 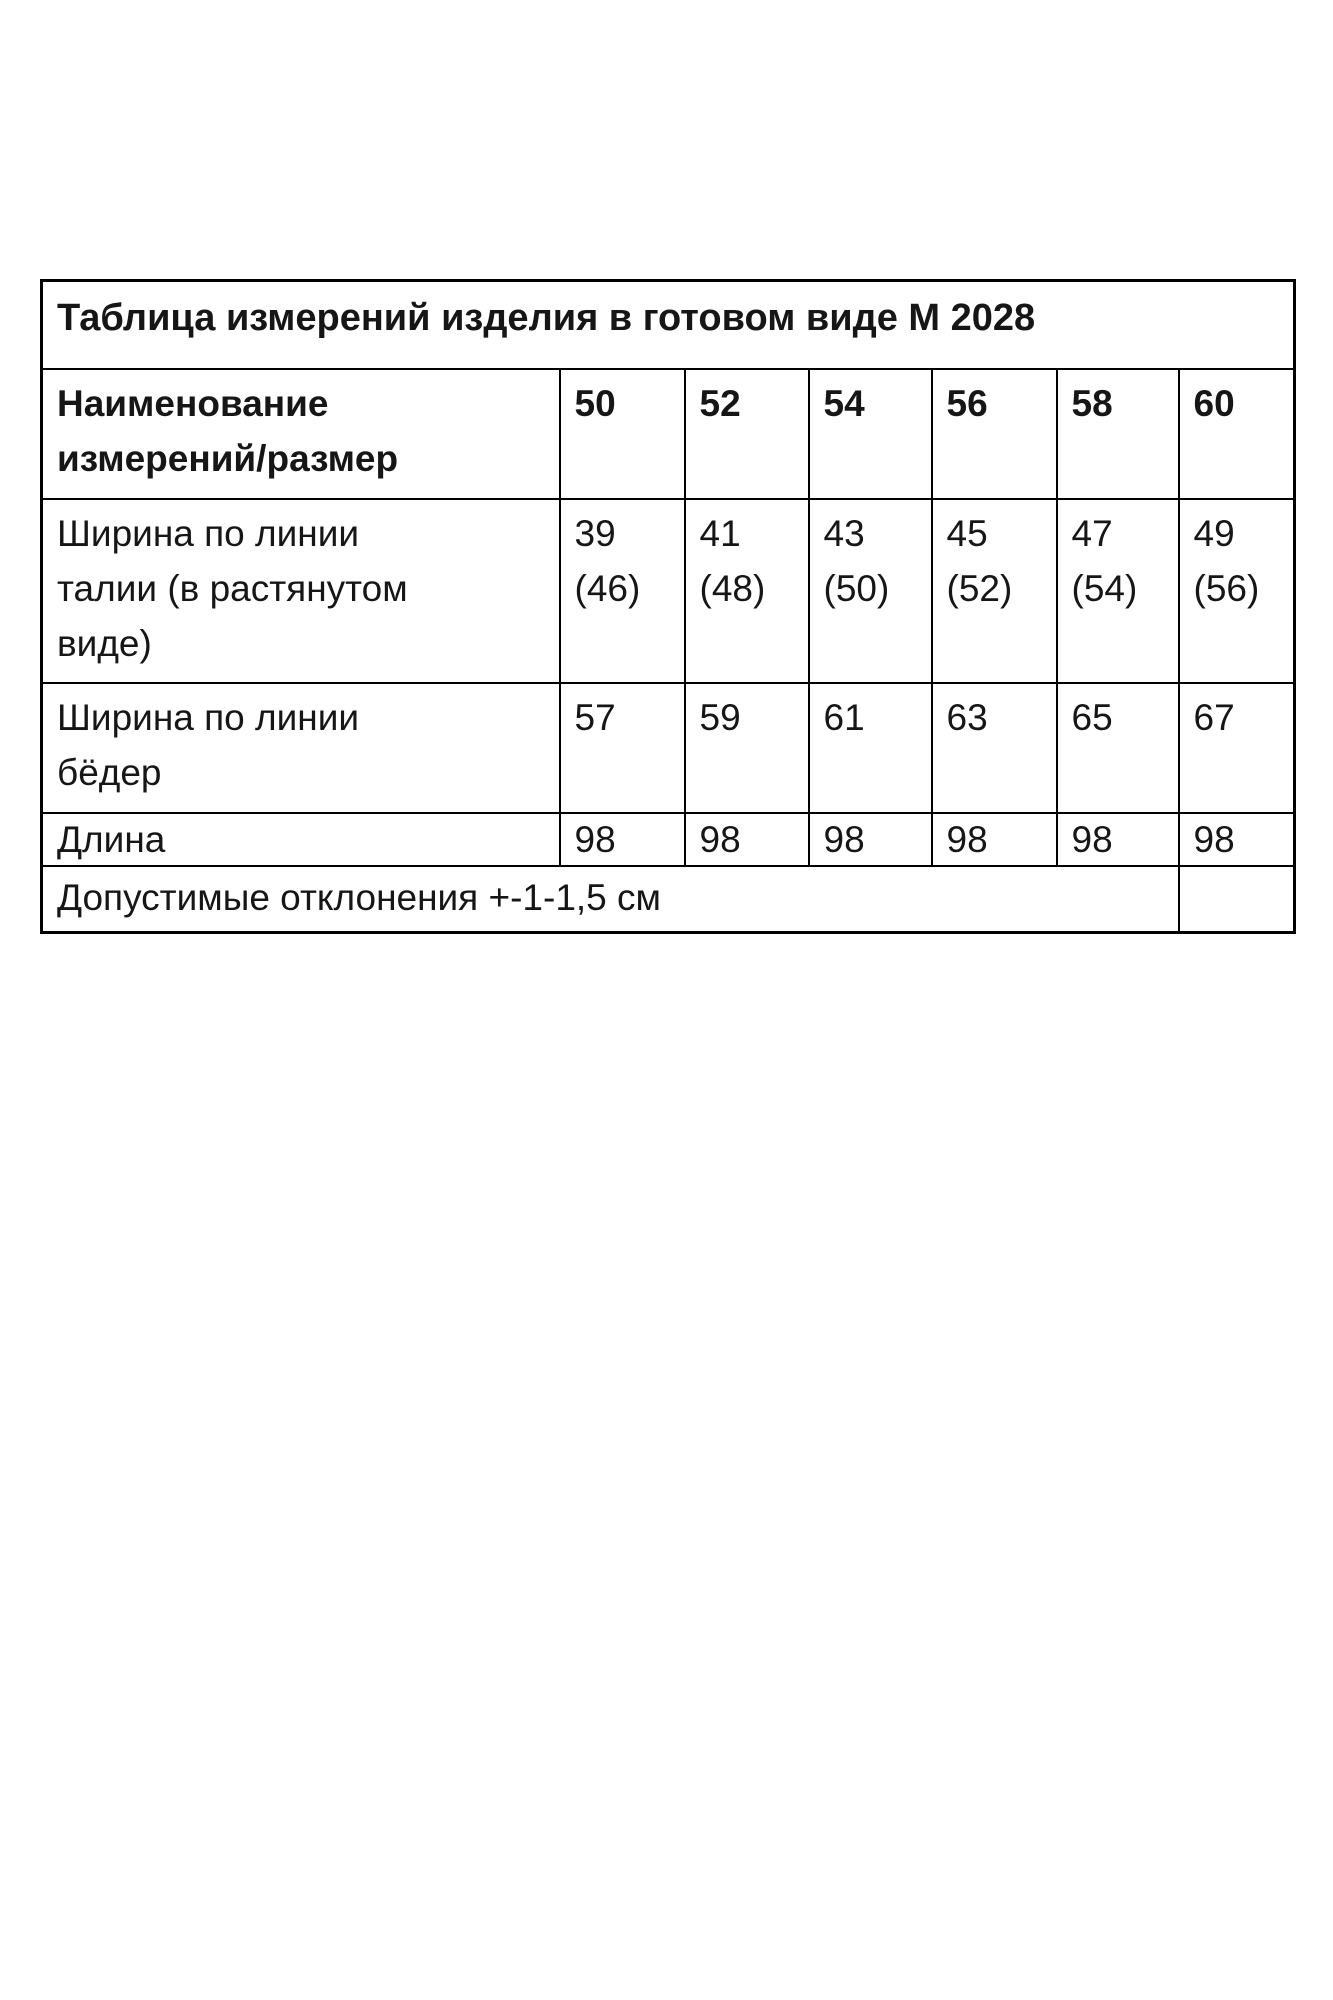 What do you see at coordinates (870, 434) in the screenshot?
I see `header-size-54: 54` at bounding box center [870, 434].